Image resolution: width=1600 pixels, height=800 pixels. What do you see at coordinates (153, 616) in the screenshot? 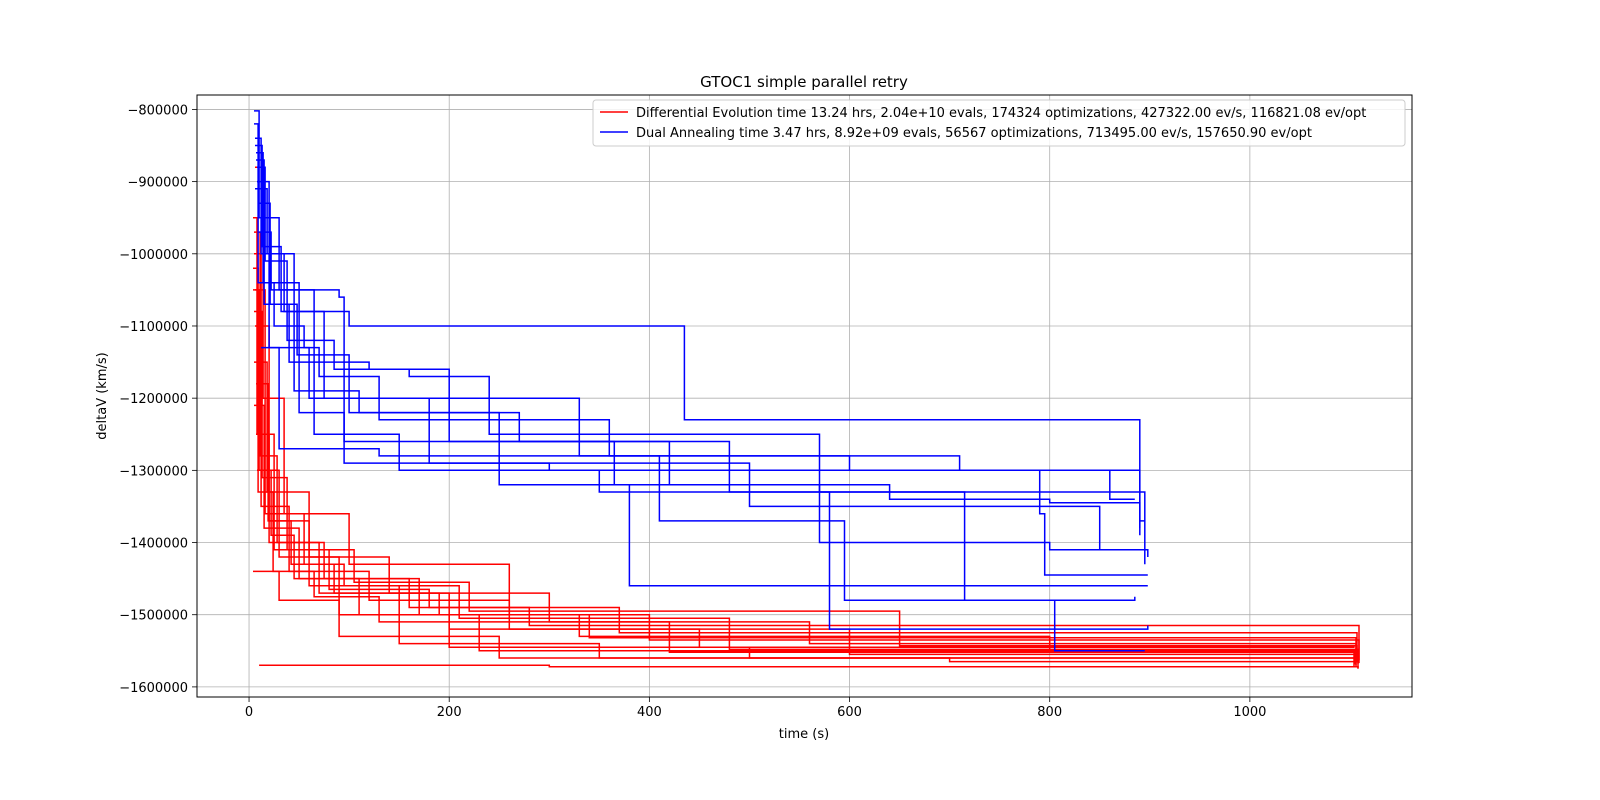
I see `y-tick-label: −1500000` at bounding box center [153, 616].